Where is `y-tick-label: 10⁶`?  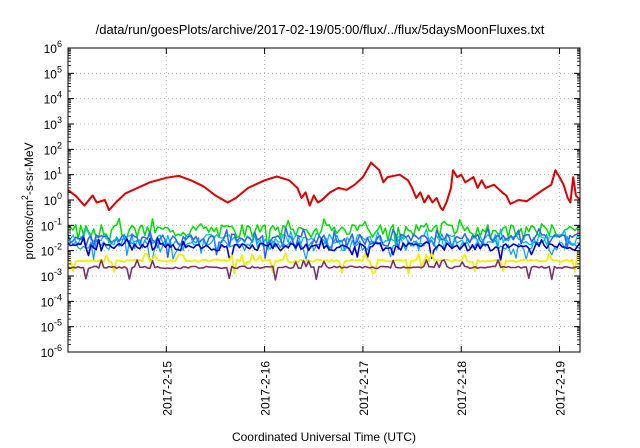
y-tick-label: 10⁶ is located at coordinates (53, 47).